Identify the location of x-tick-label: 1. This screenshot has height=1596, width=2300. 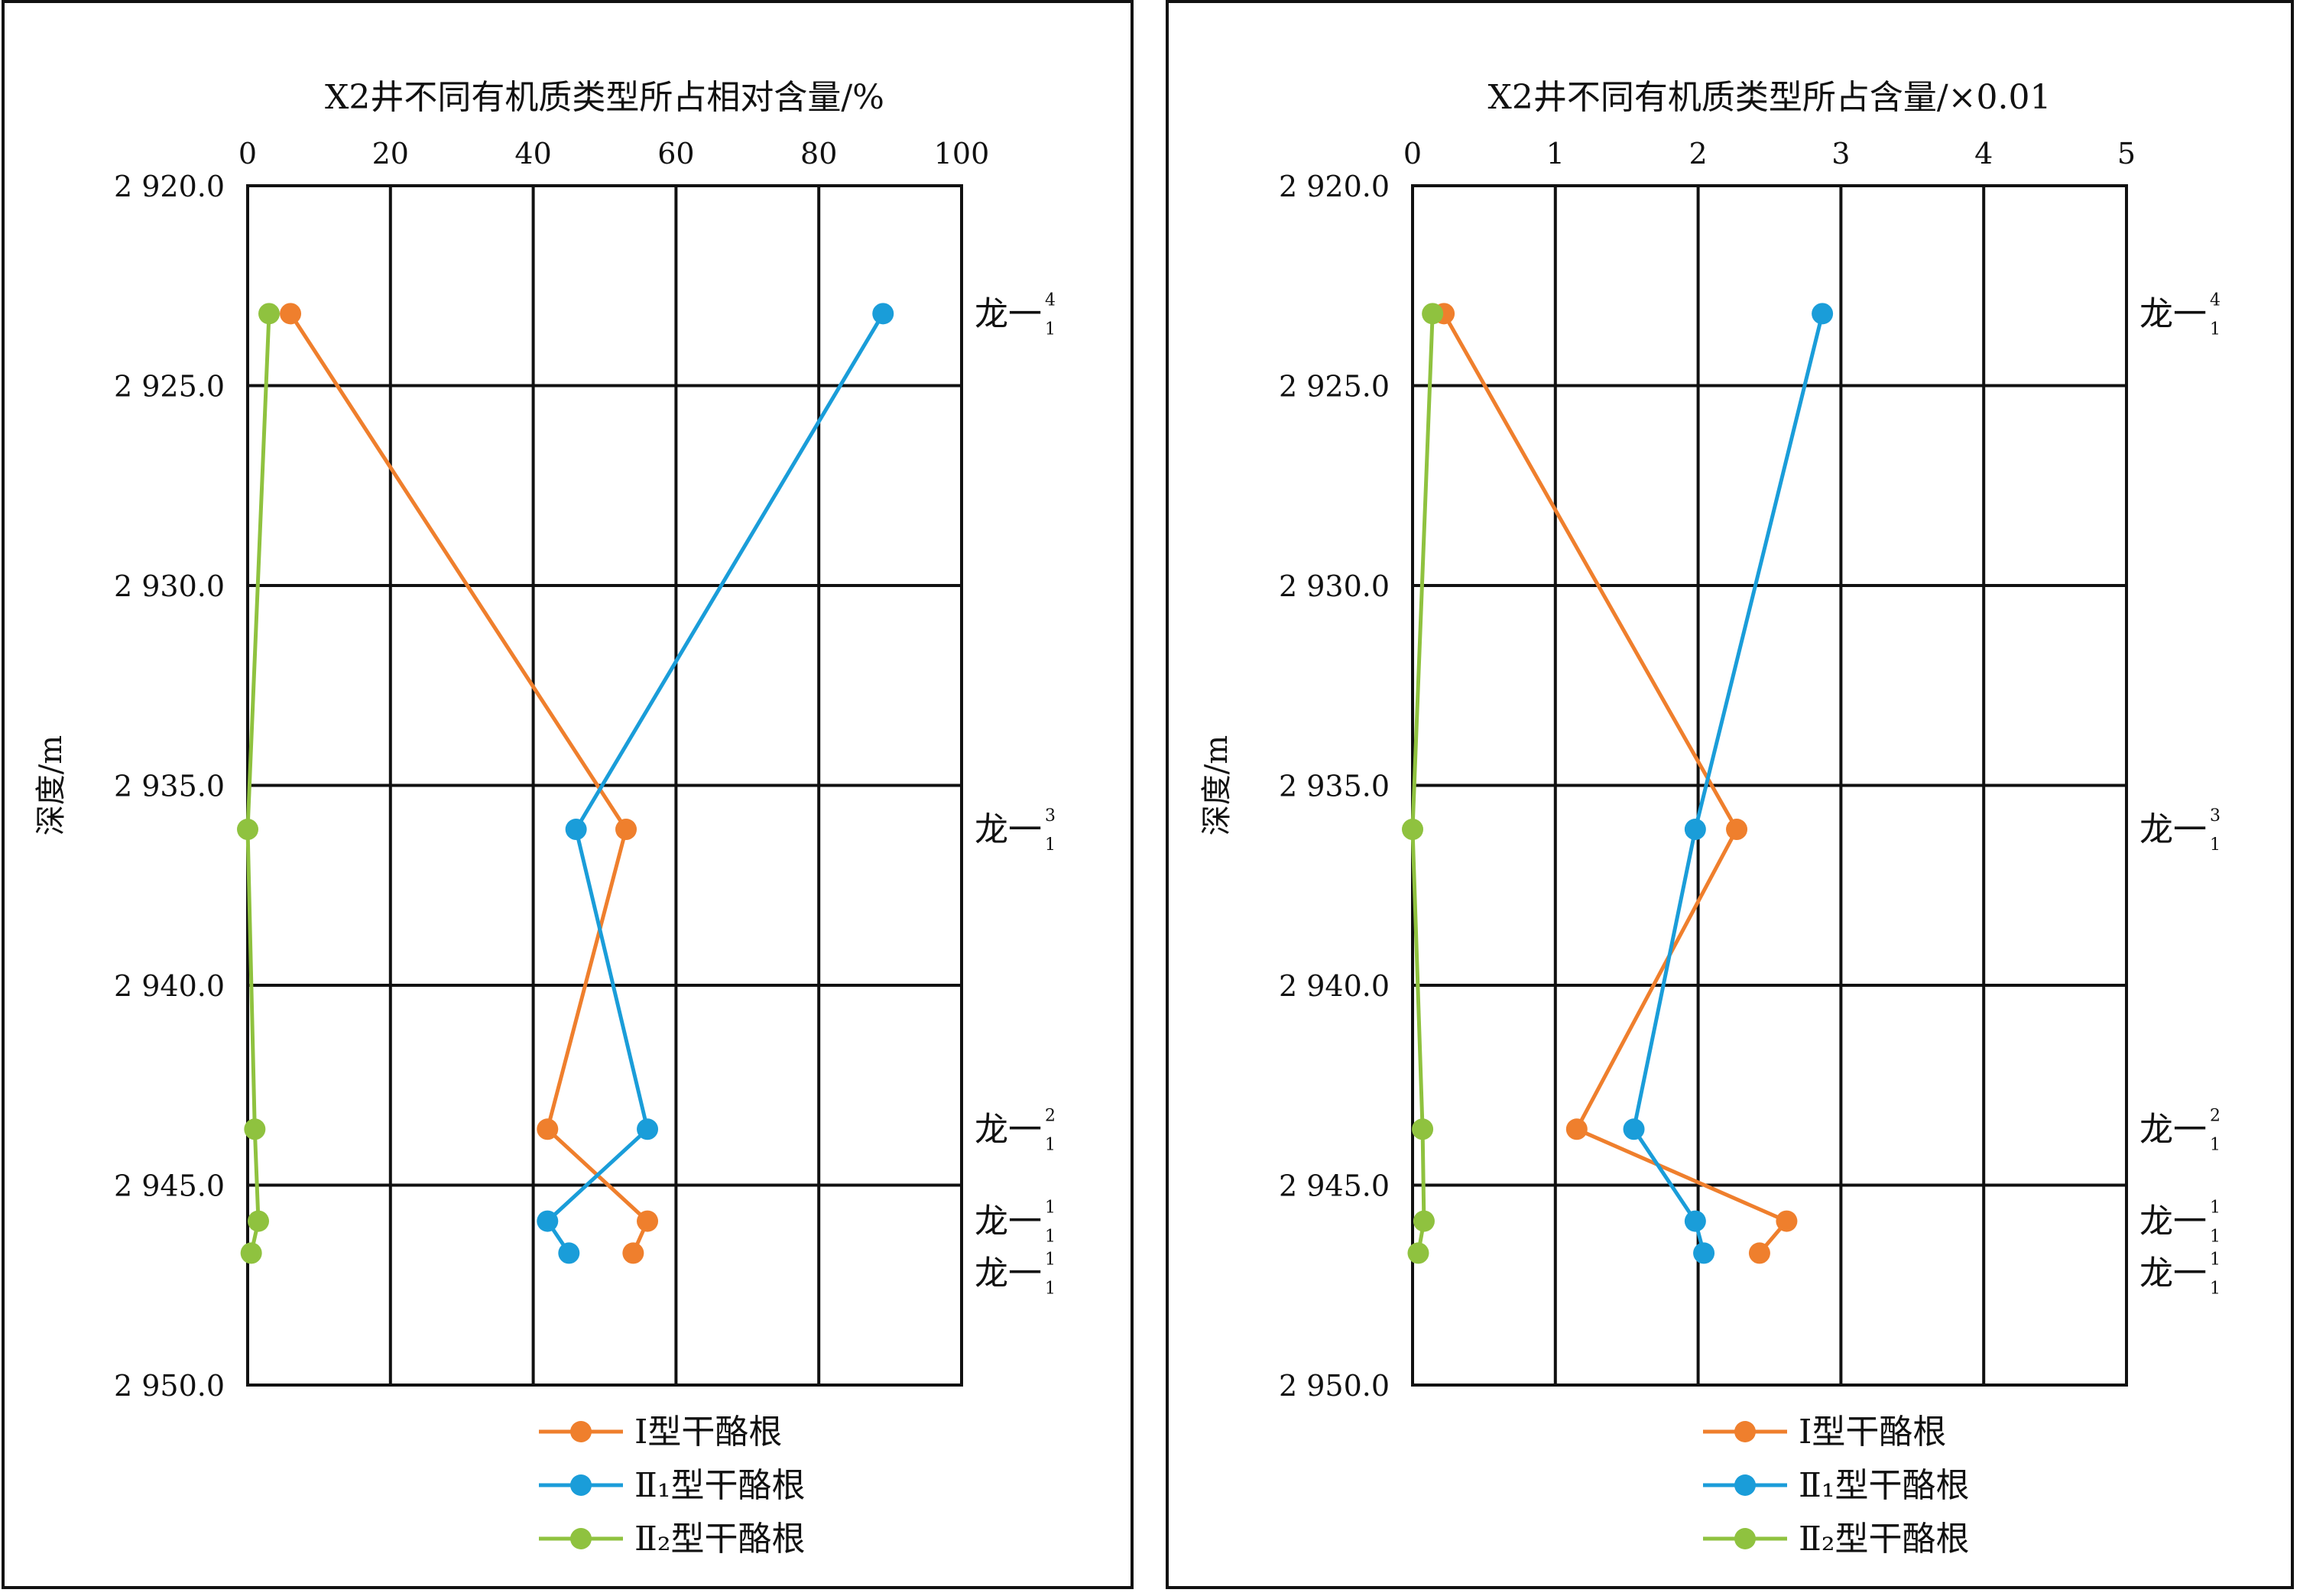
(1555, 153).